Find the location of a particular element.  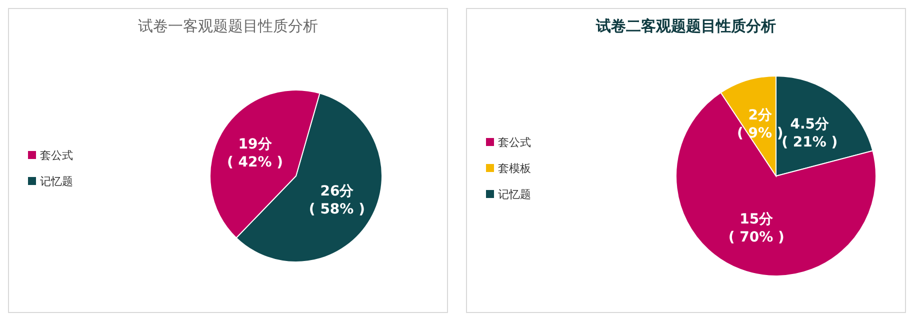

data-label: 26分 ( 58% ) is located at coordinates (336, 201).